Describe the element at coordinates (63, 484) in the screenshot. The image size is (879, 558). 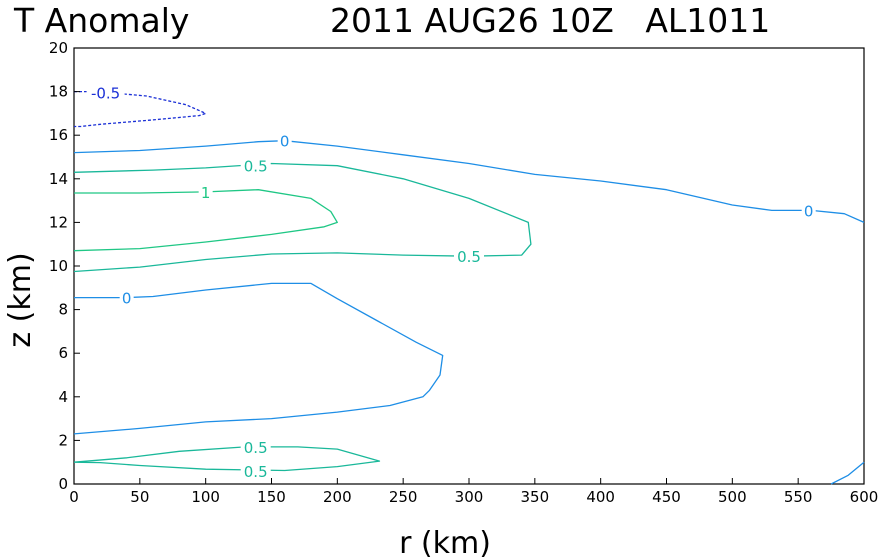
I see `y-tick-label: 0` at that location.